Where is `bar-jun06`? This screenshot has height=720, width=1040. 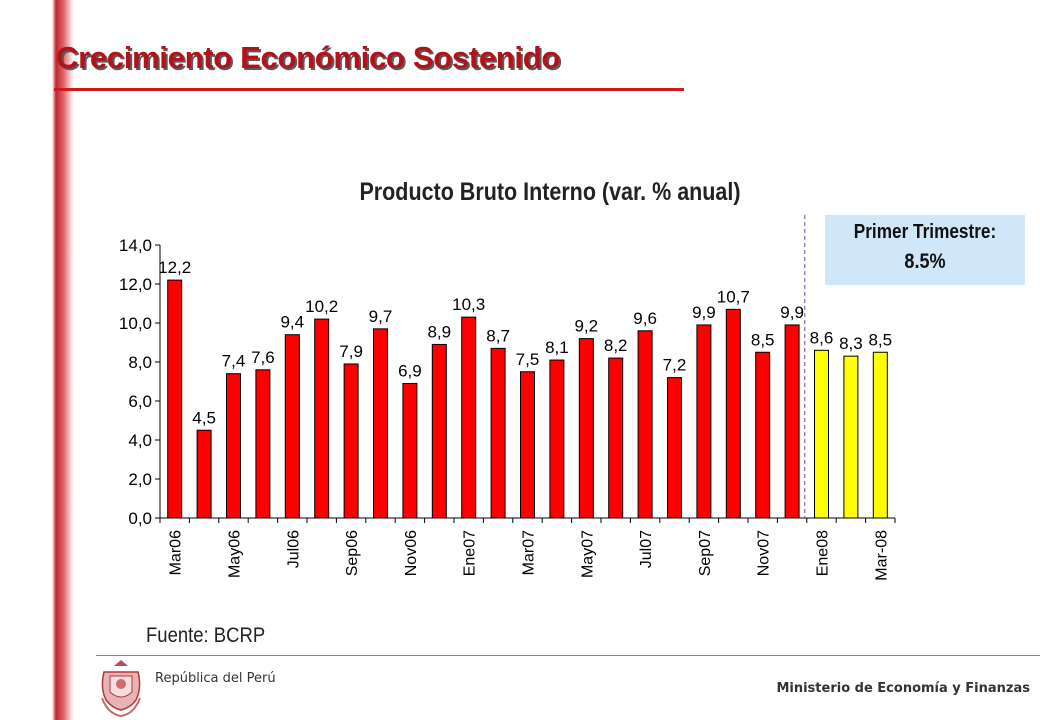
bar-jun06 is located at coordinates (263, 444).